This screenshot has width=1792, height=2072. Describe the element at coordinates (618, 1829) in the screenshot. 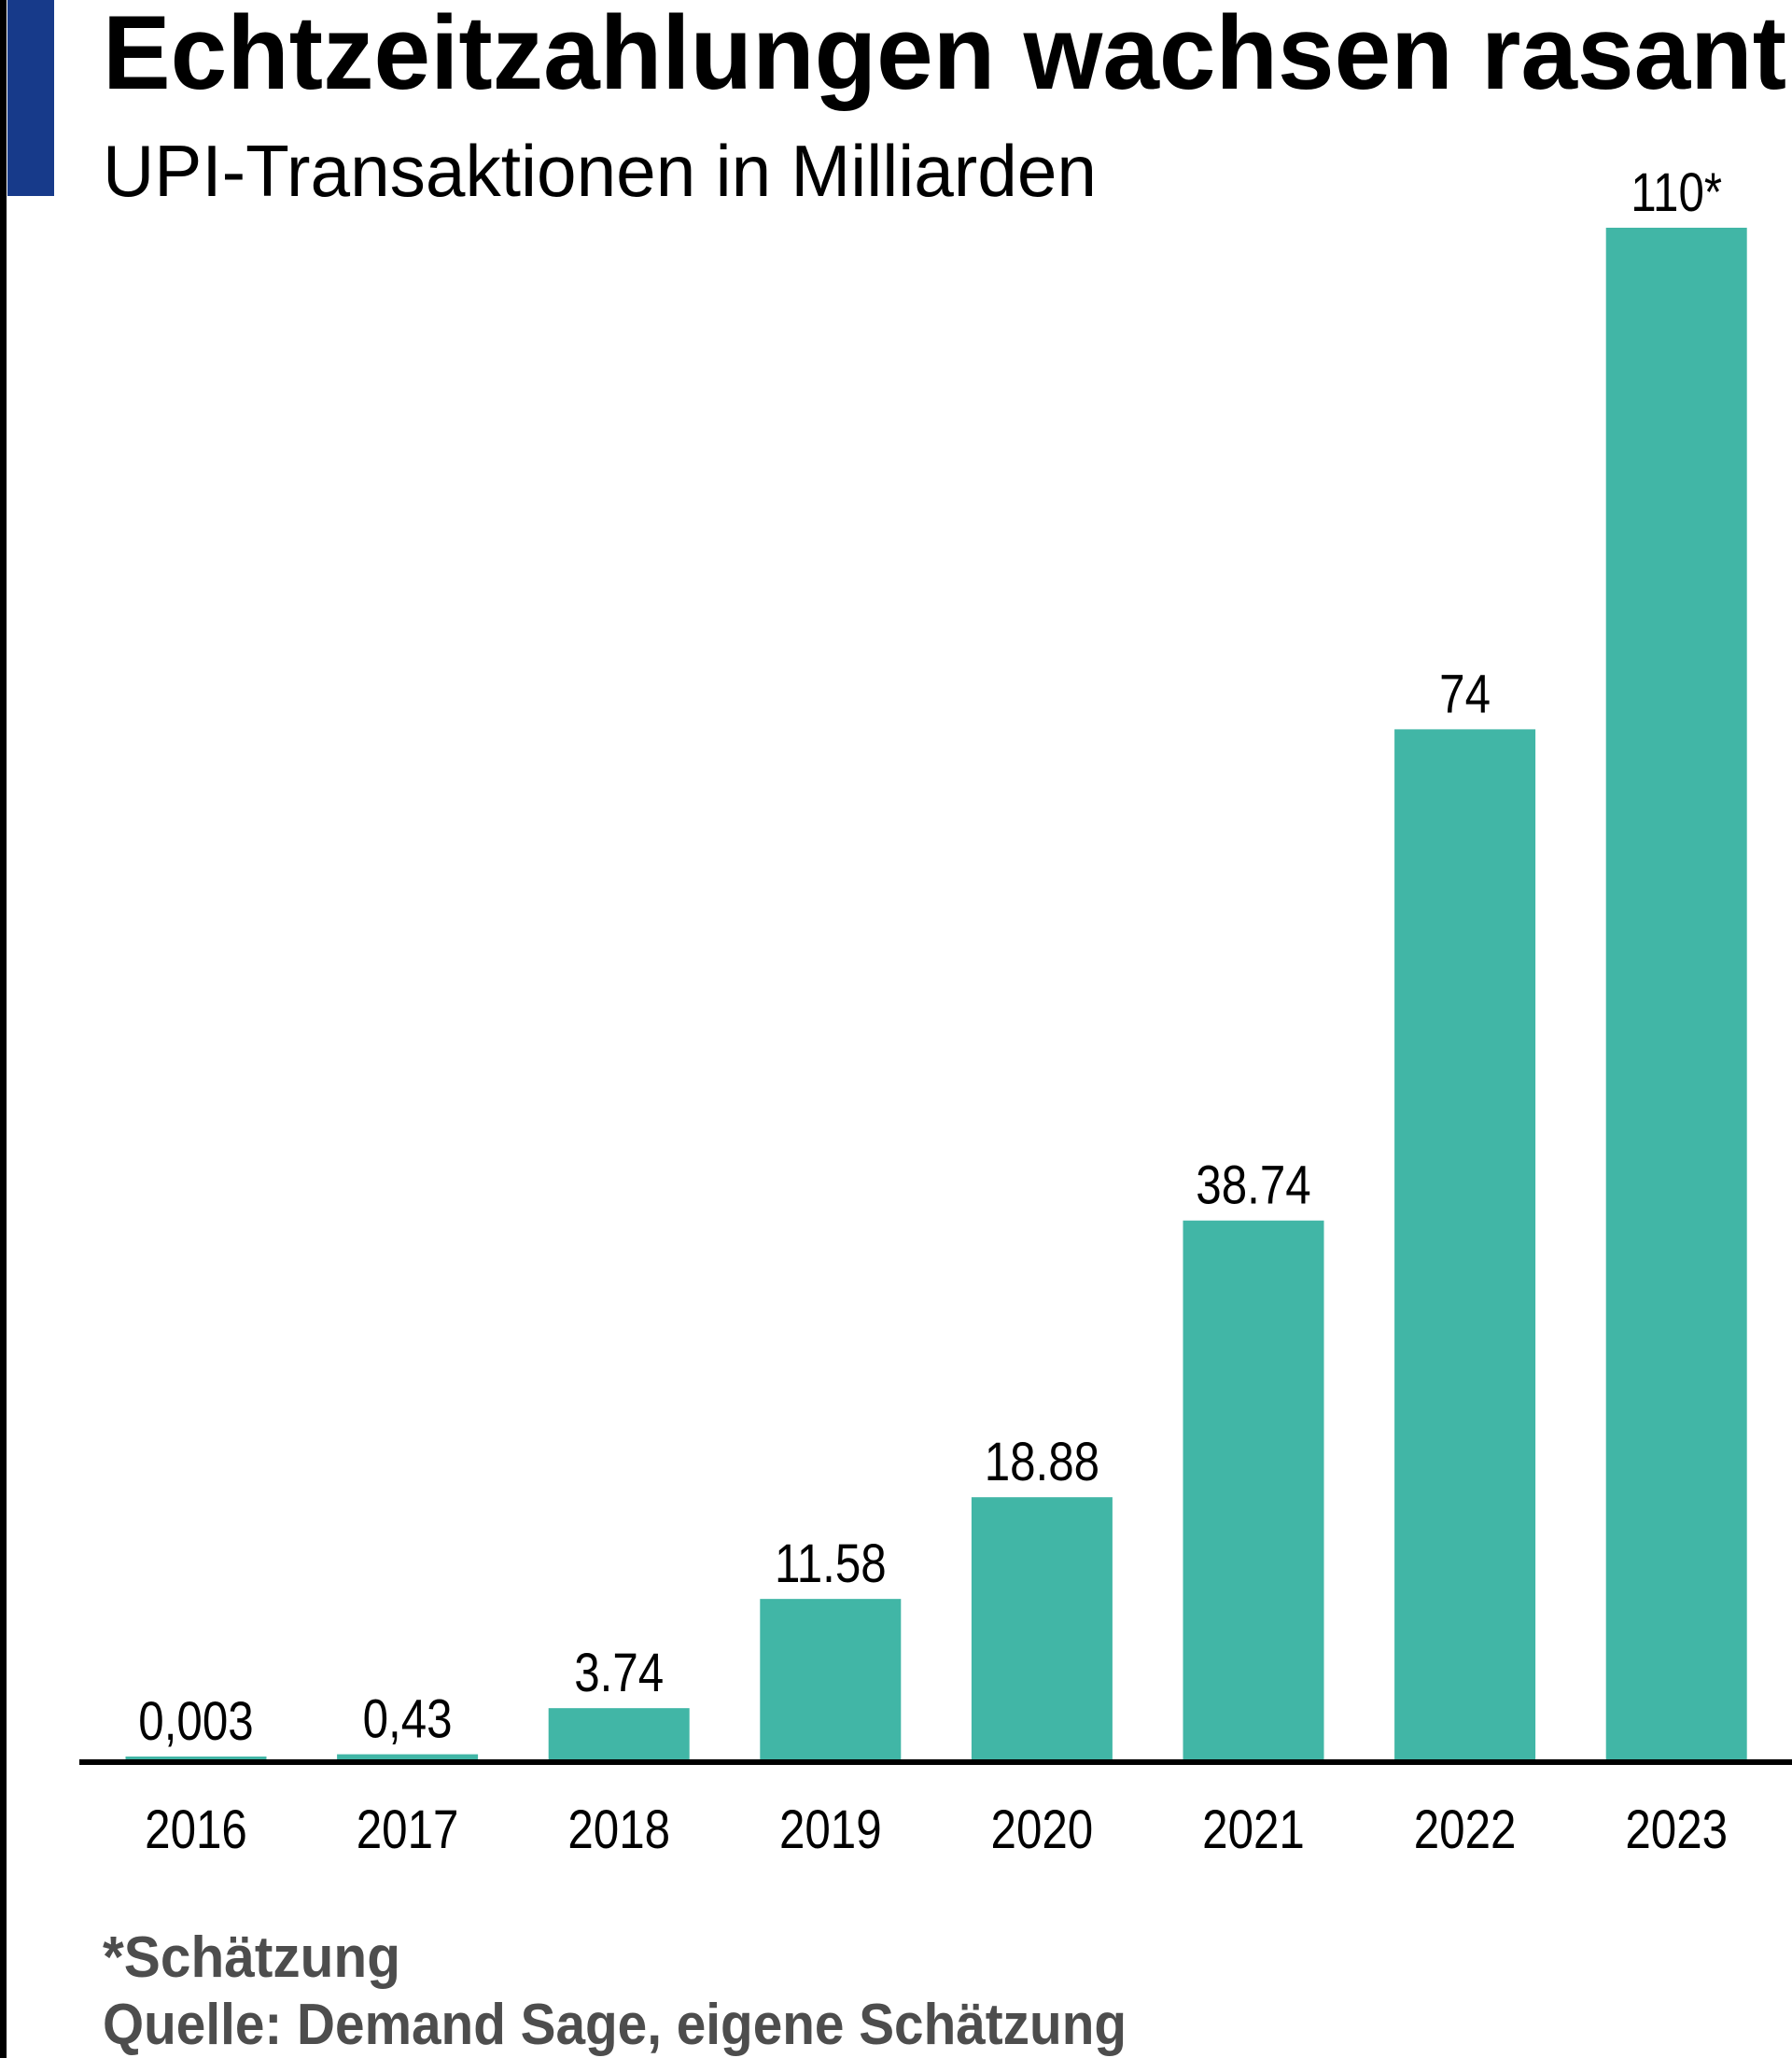

I see `x-tick-label-2018: 2018` at that location.